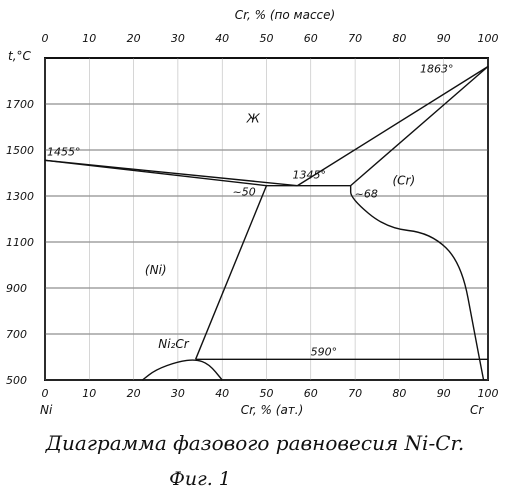  I want to click on y-tick-label: 1700, so click(20, 104).